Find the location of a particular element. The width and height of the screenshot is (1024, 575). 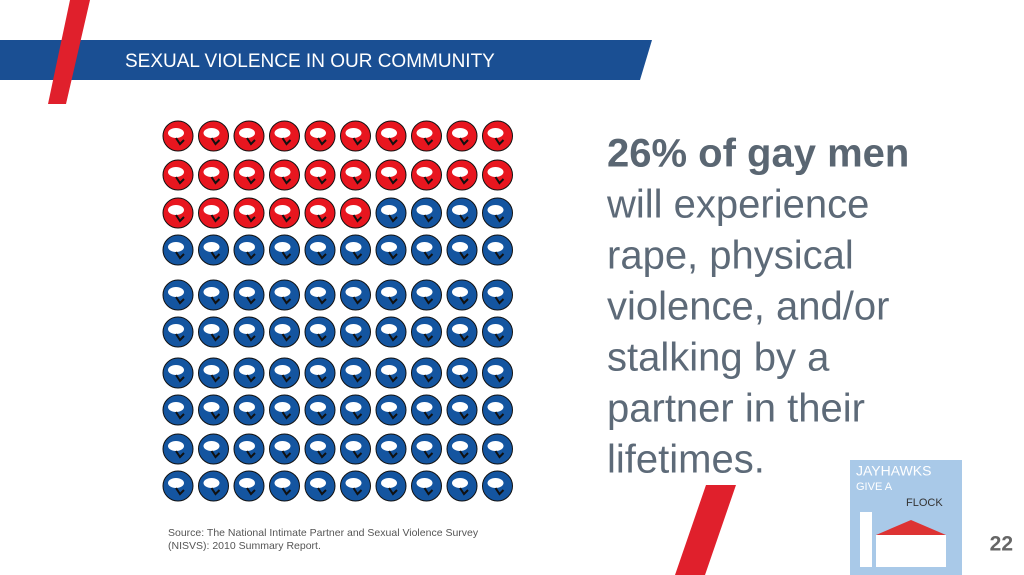

logo-tower is located at coordinates (866, 539).